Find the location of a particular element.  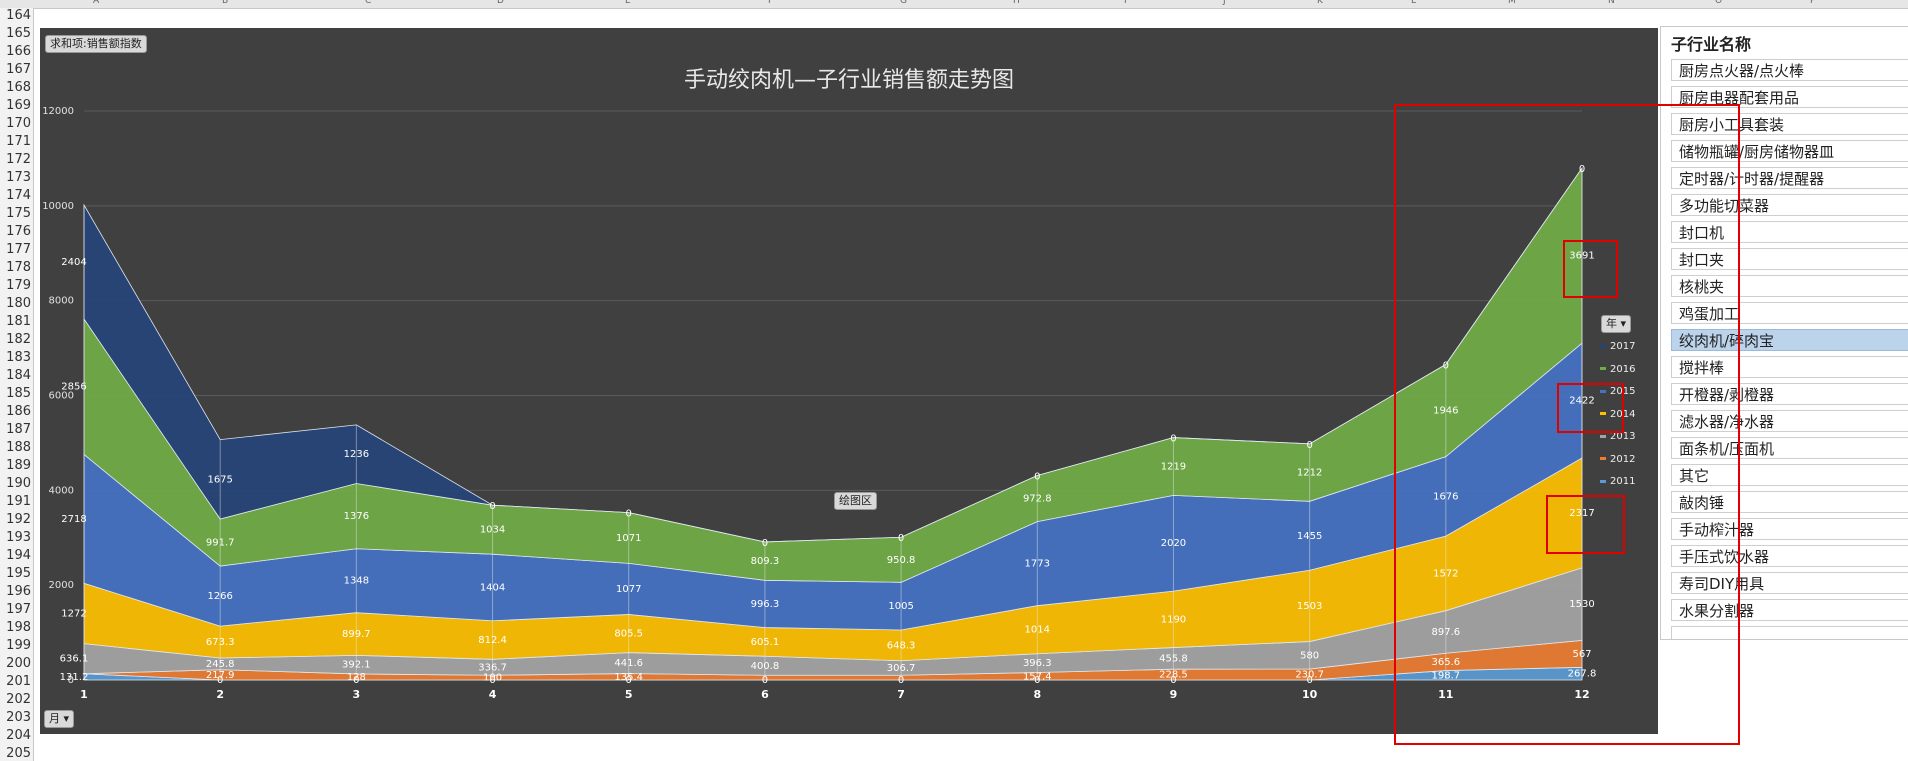

row-number: 190 is located at coordinates (18, 483).